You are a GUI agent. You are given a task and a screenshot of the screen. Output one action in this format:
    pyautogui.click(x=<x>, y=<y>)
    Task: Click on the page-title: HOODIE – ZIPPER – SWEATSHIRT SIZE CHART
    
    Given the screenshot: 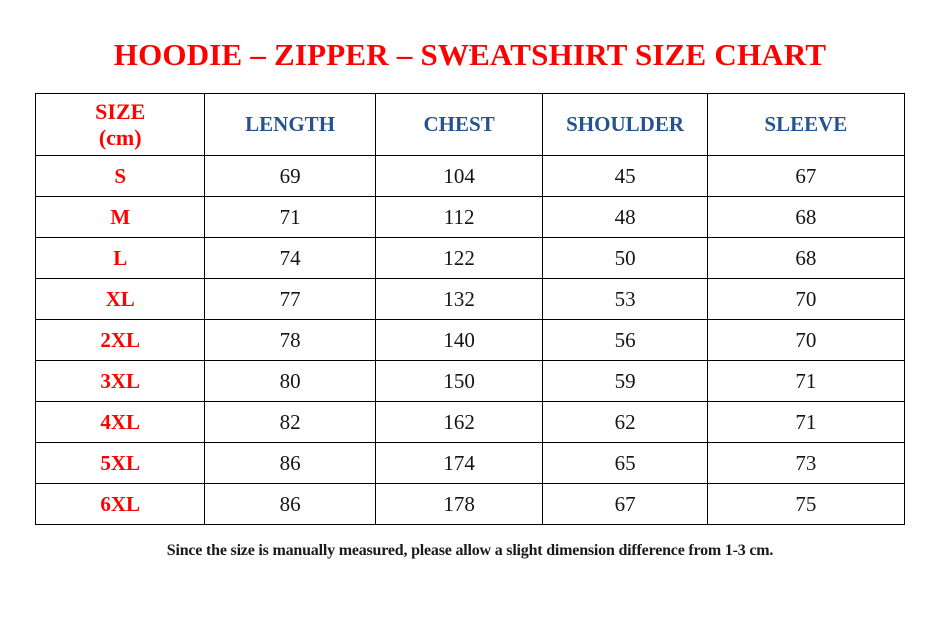 What is the action you would take?
    pyautogui.click(x=470, y=54)
    